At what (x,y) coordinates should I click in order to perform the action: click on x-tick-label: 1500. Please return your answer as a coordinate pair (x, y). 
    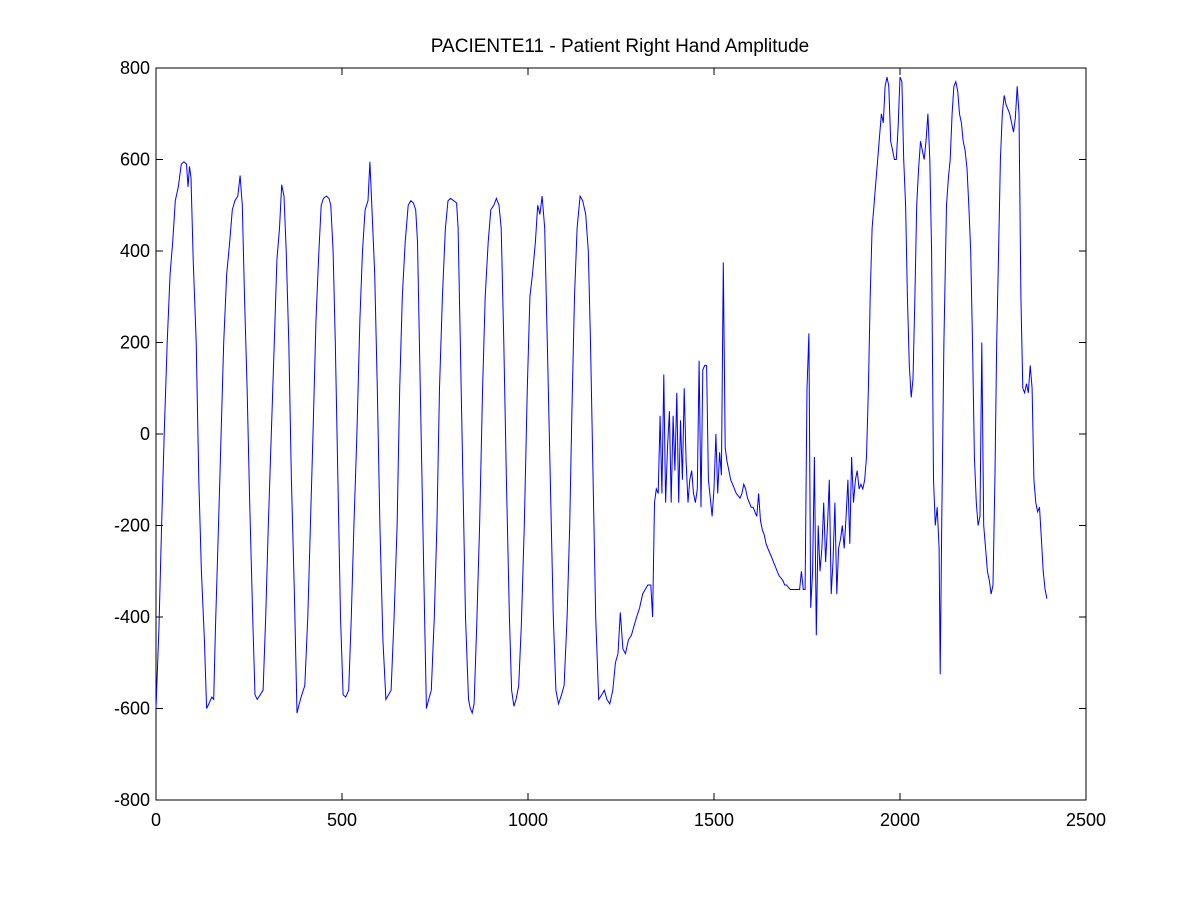
    Looking at the image, I should click on (714, 820).